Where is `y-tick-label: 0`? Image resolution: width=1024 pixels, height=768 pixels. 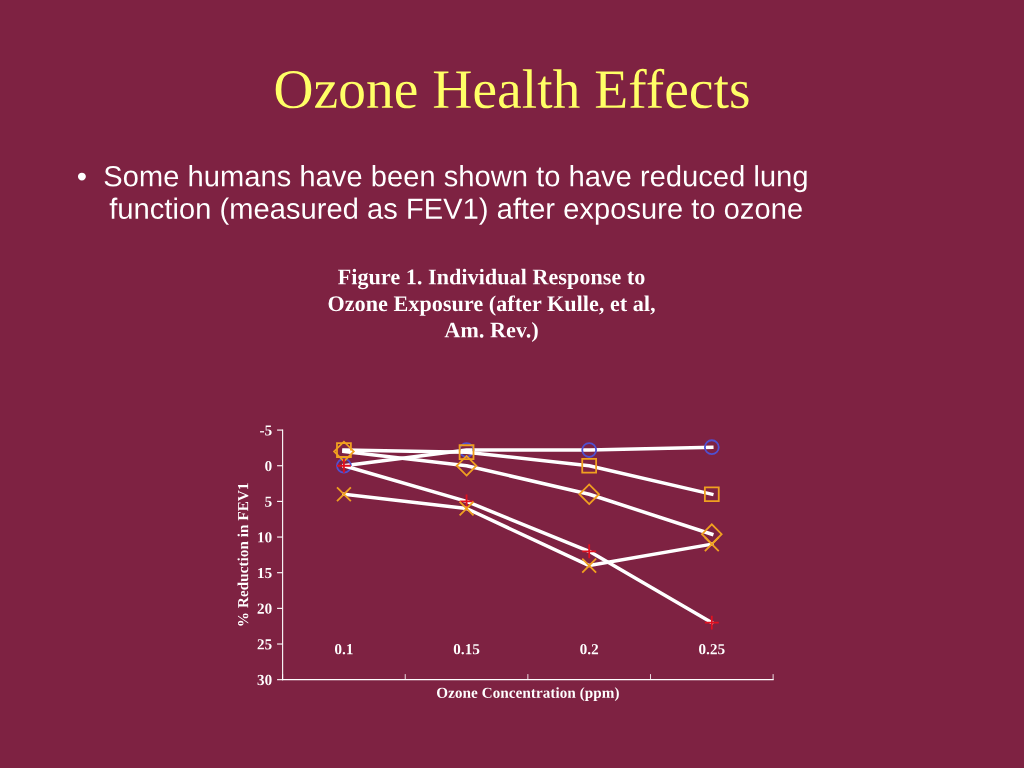 y-tick-label: 0 is located at coordinates (268, 466).